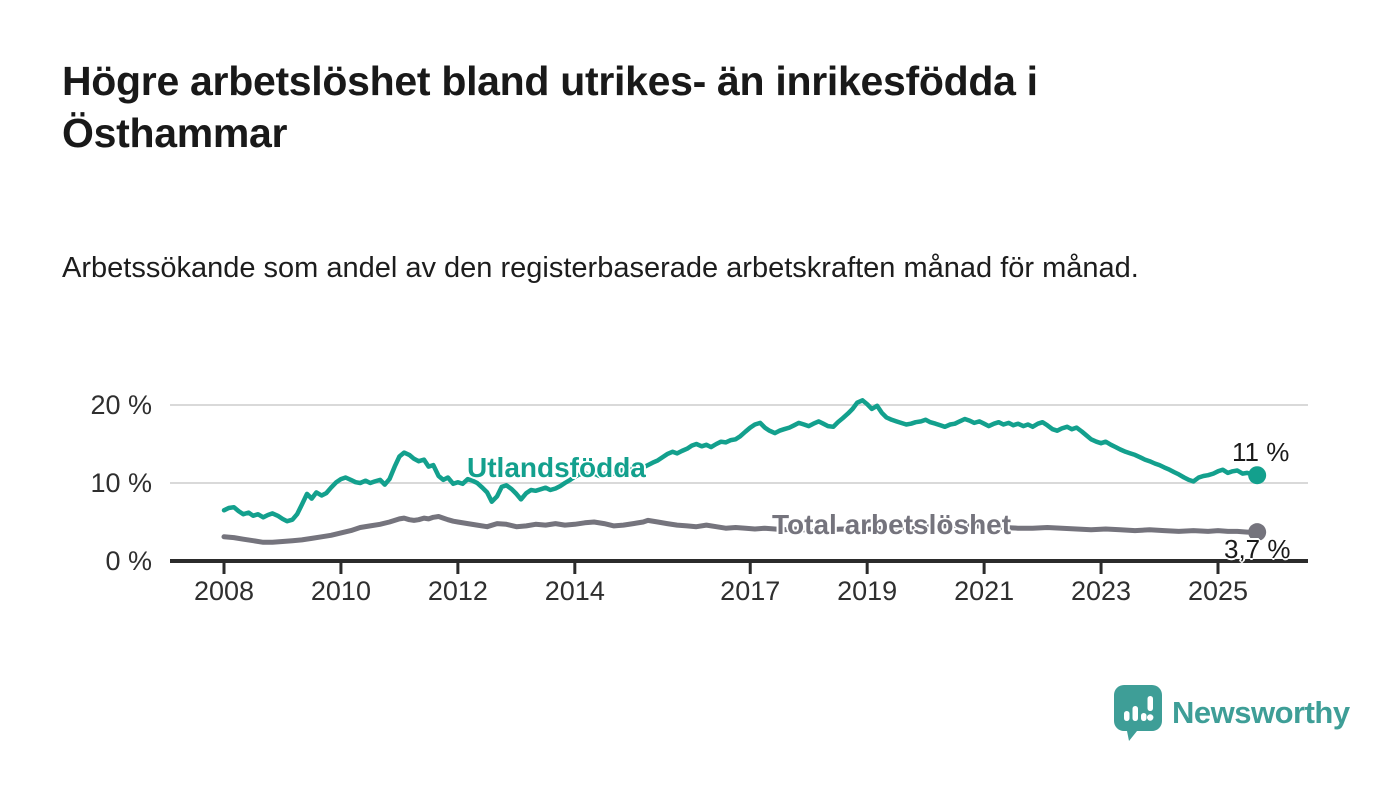 This screenshot has width=1400, height=794. I want to click on newsworthy-logo: Newsworthy, so click(1231, 713).